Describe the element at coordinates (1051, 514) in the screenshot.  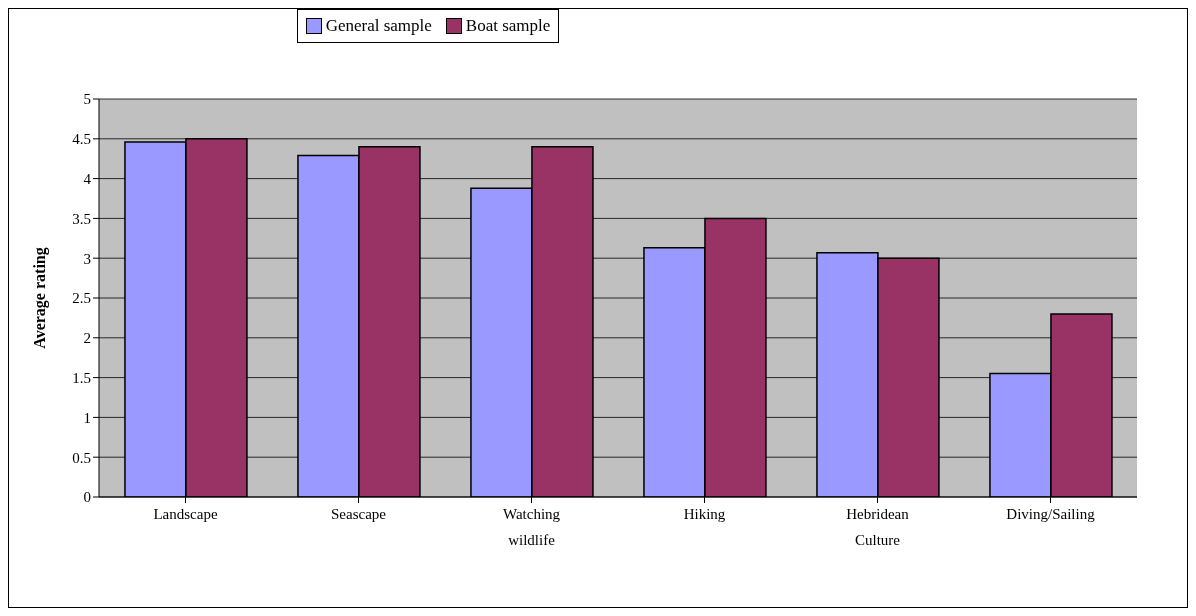
I see `x-tick-label: Diving/Sailing` at that location.